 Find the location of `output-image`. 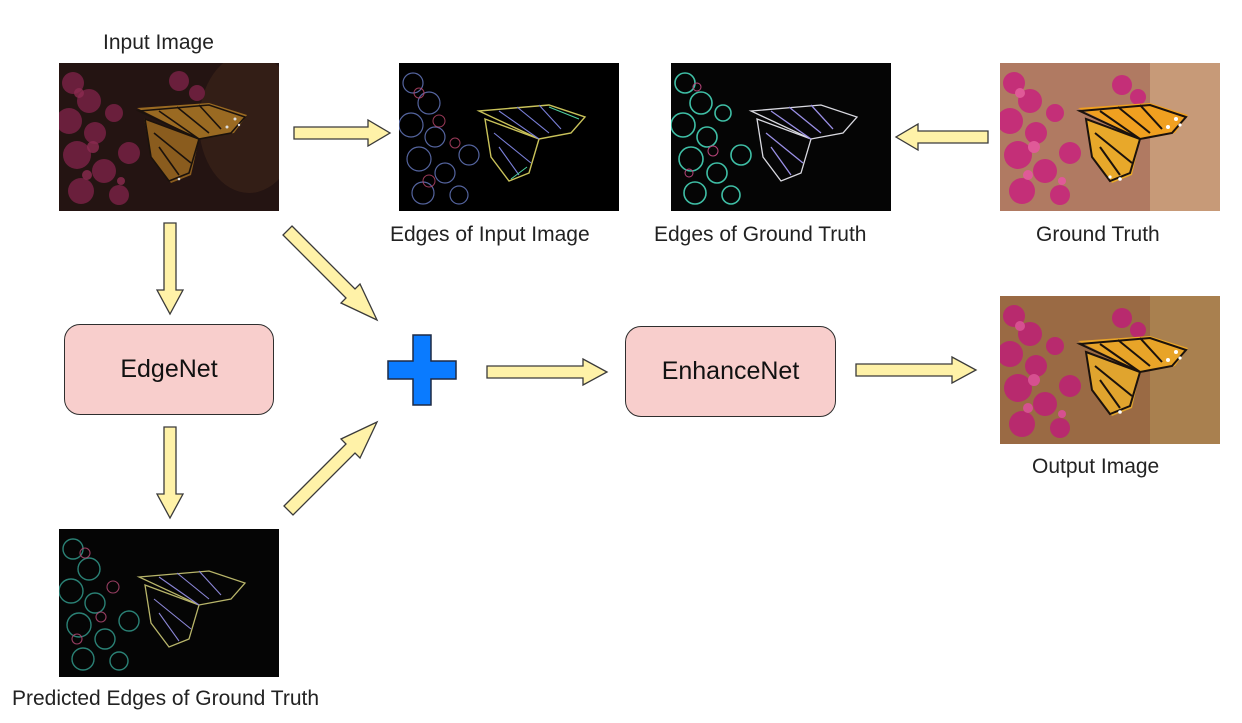

output-image is located at coordinates (1110, 370).